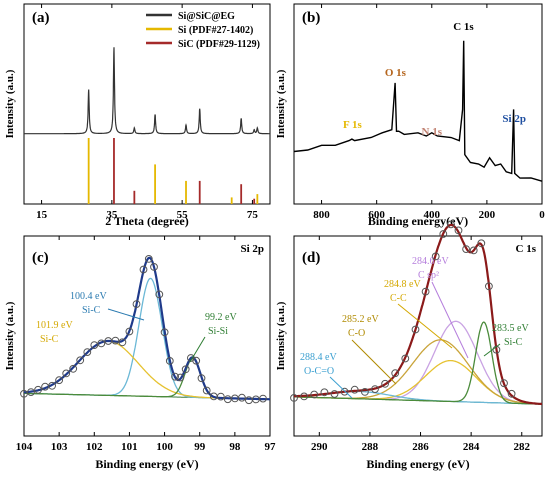 Image resolution: width=550 pixels, height=477 pixels. Describe the element at coordinates (513, 342) in the screenshot. I see `annotation-label: Si-C` at that location.